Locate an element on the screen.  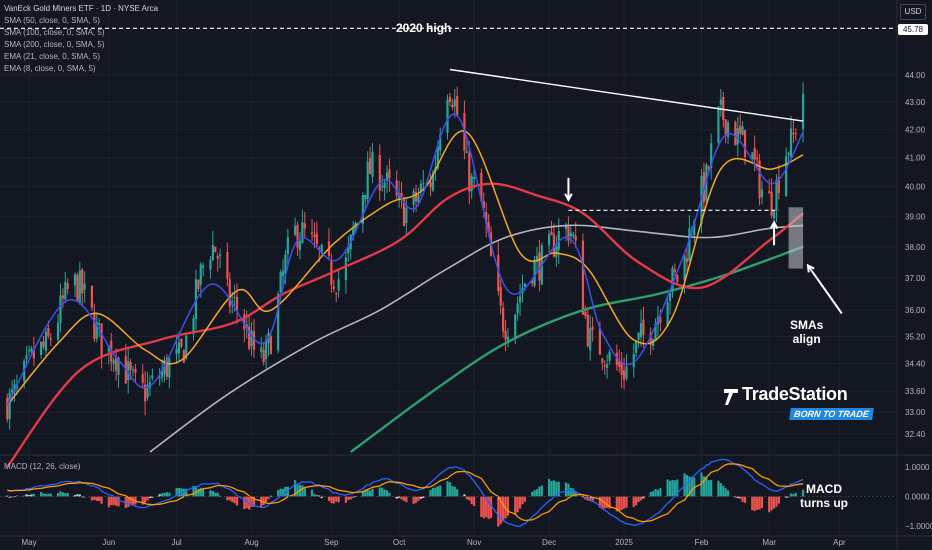
macd-signal-line is located at coordinates (405, 493).